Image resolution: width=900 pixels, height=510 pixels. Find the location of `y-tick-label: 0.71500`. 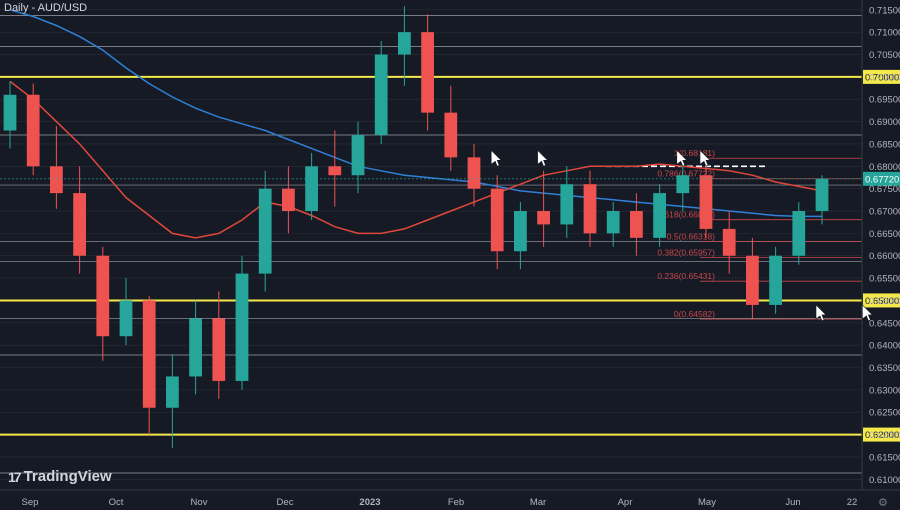

y-tick-label: 0.71500 is located at coordinates (884, 10).